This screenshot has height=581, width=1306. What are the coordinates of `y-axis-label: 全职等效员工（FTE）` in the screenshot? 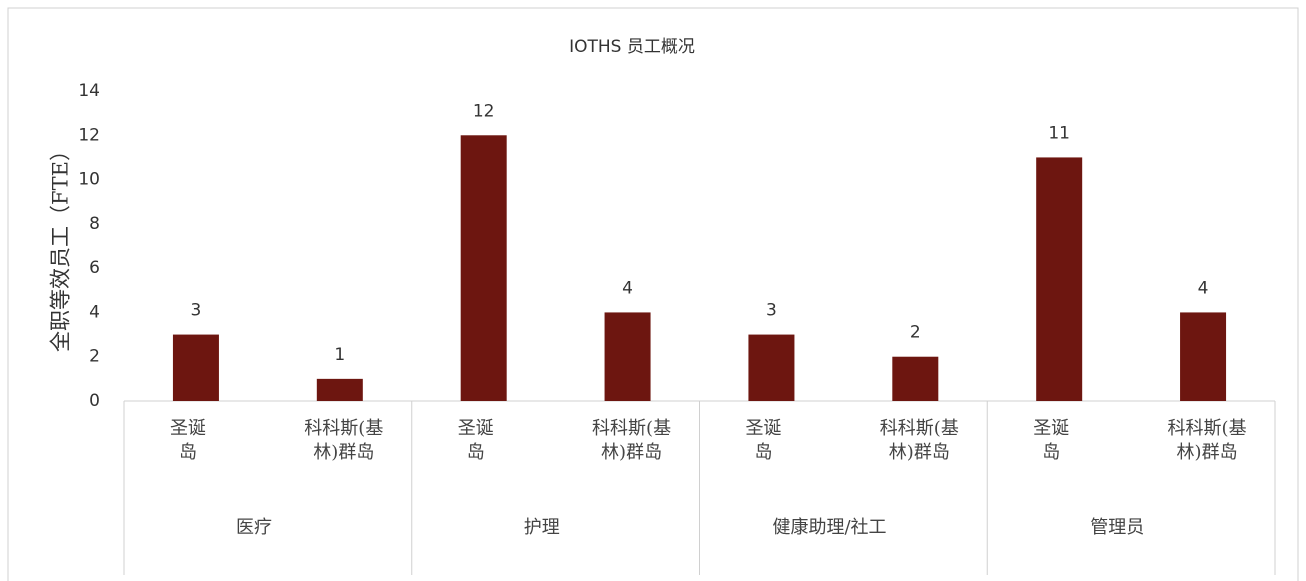 It's located at (61, 246).